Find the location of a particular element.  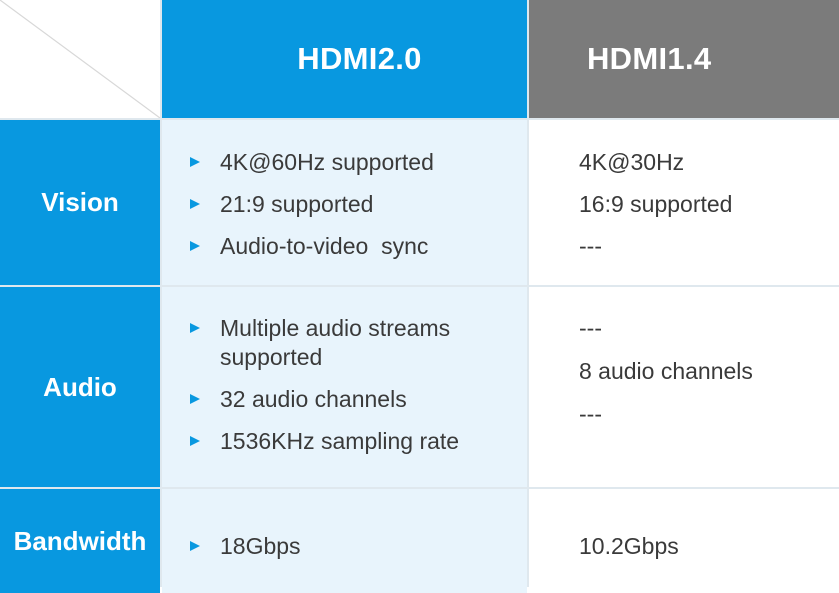

row-label-vision: Vision is located at coordinates (80, 202).